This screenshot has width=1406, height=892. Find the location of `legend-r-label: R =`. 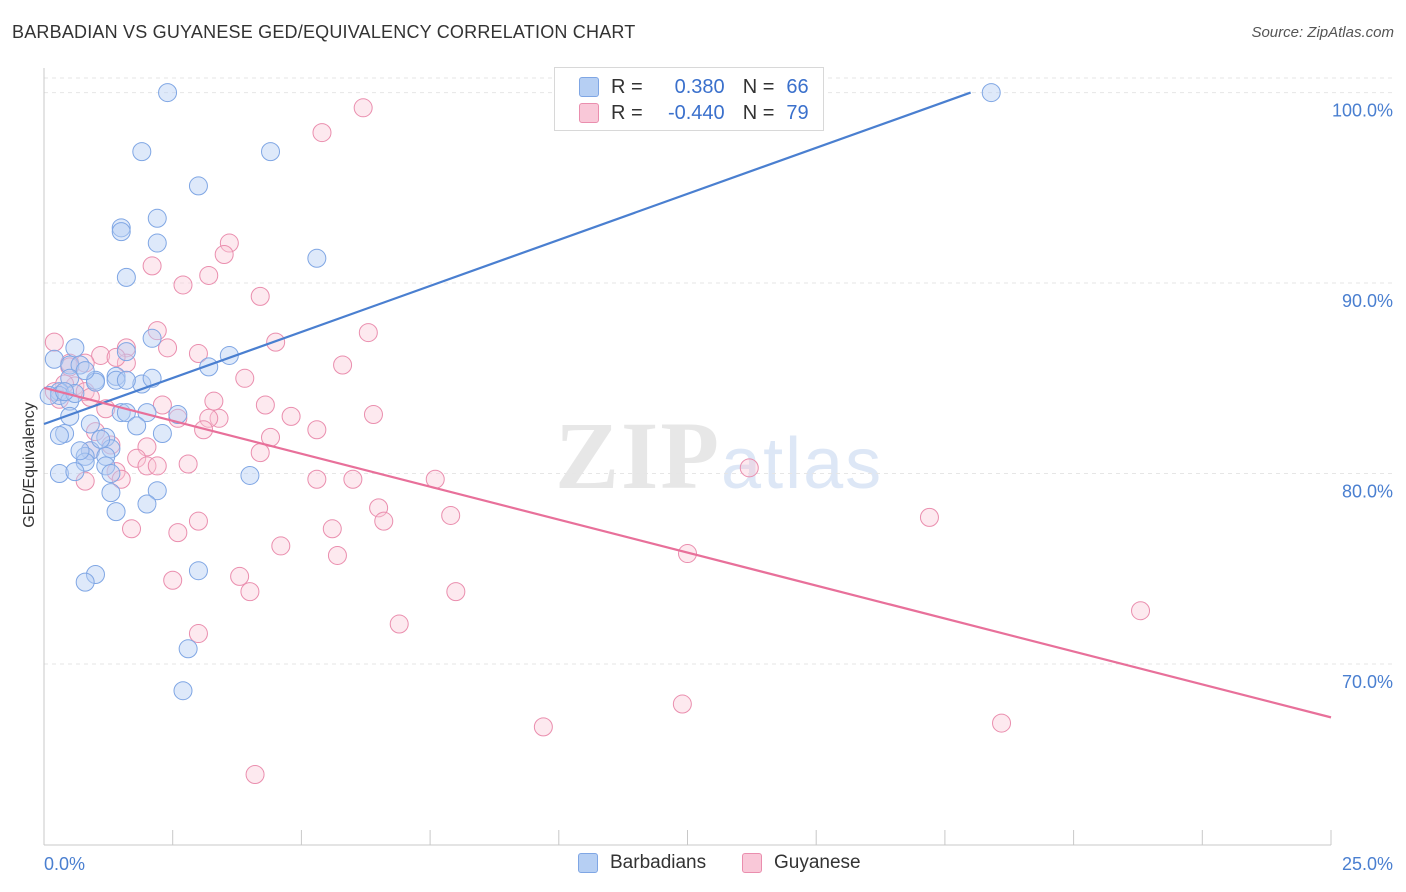

legend-r-label: R = is located at coordinates (627, 86).